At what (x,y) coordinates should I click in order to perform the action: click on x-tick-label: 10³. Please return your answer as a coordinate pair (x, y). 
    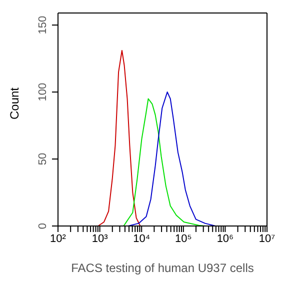
    Looking at the image, I should click on (100, 238).